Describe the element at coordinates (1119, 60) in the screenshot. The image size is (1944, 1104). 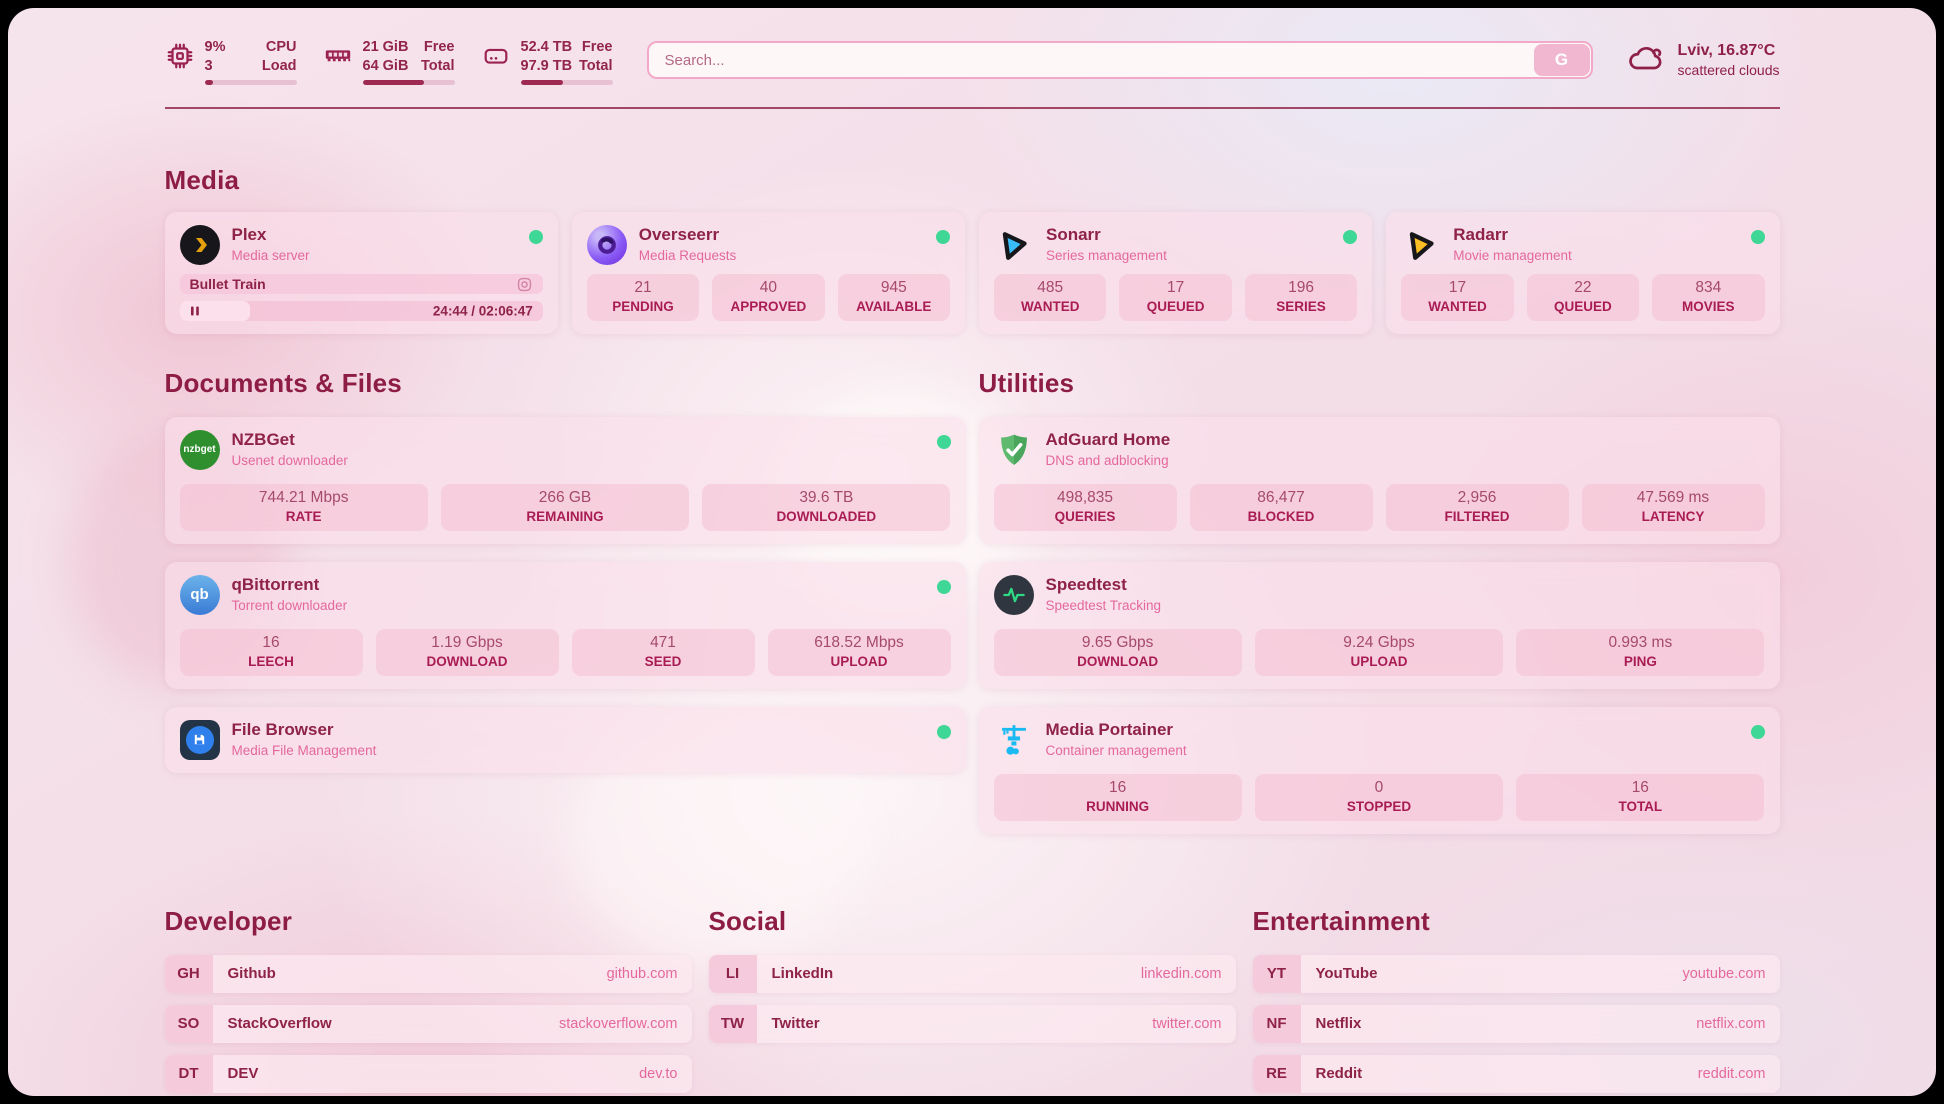
I see `search-input` at that location.